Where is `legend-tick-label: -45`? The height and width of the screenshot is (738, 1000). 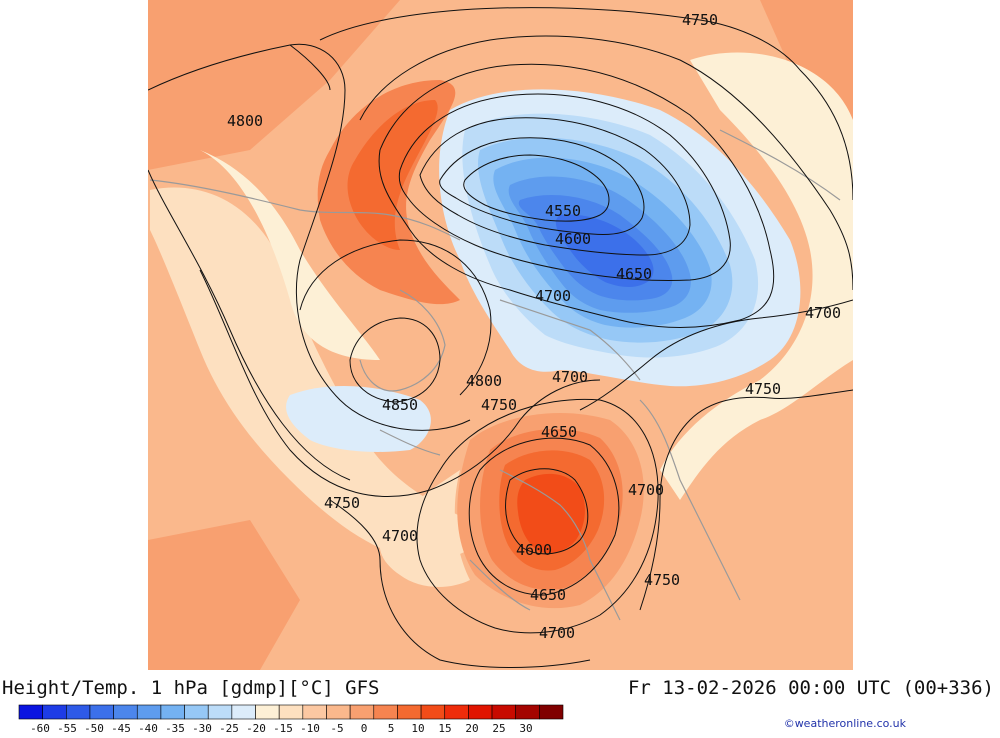 legend-tick-label: -45 is located at coordinates (121, 728).